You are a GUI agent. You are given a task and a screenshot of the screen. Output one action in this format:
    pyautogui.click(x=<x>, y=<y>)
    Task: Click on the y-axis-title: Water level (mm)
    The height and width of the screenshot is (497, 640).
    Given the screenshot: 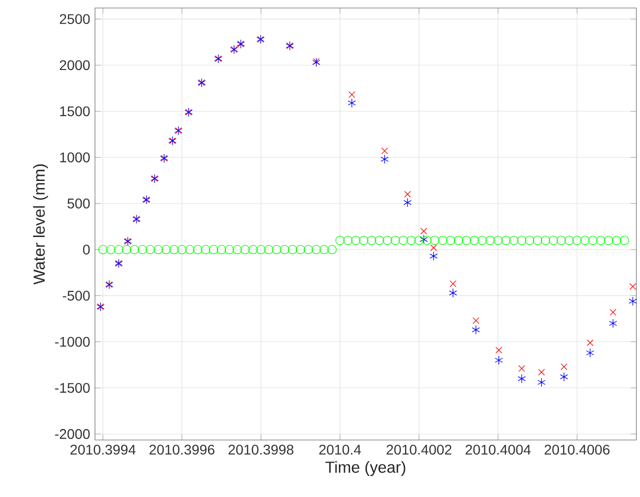 What is the action you would take?
    pyautogui.click(x=40, y=224)
    